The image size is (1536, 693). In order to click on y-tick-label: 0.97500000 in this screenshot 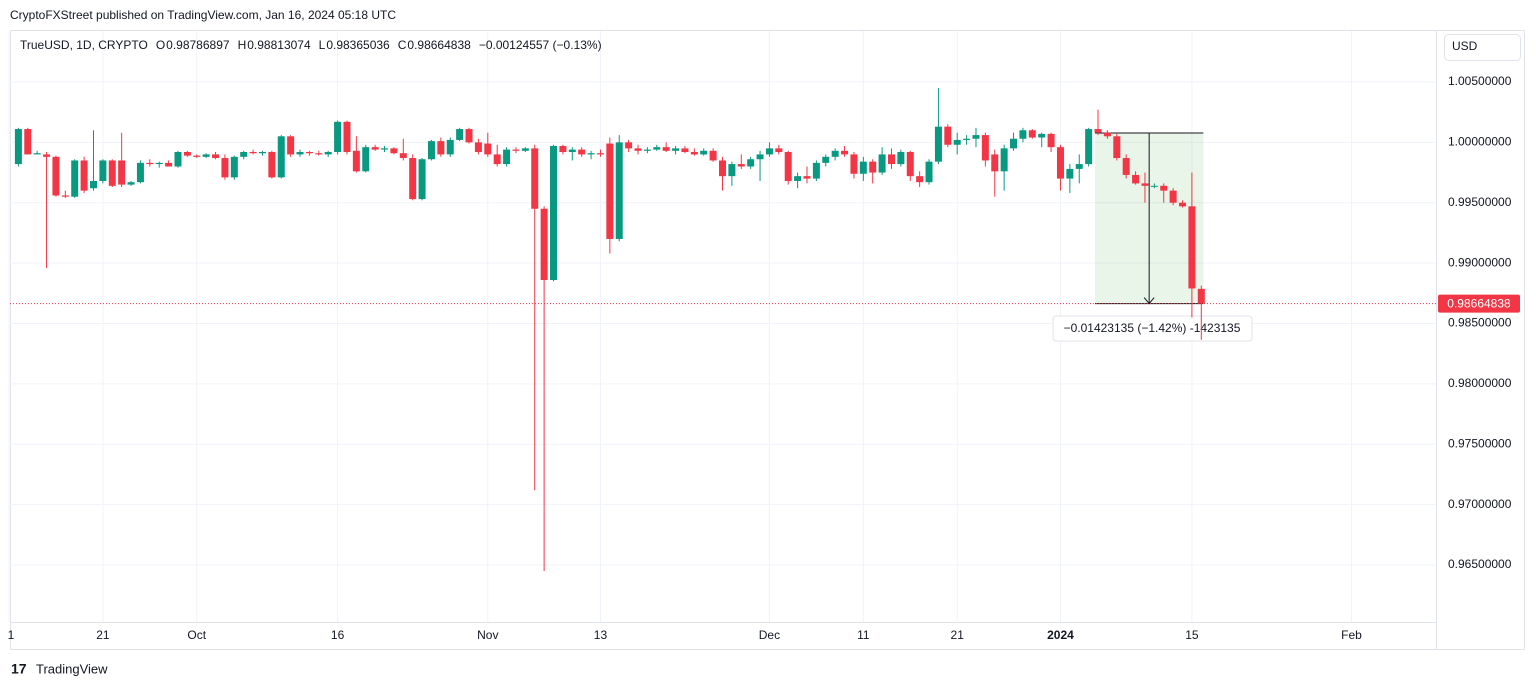, I will do `click(1480, 443)`.